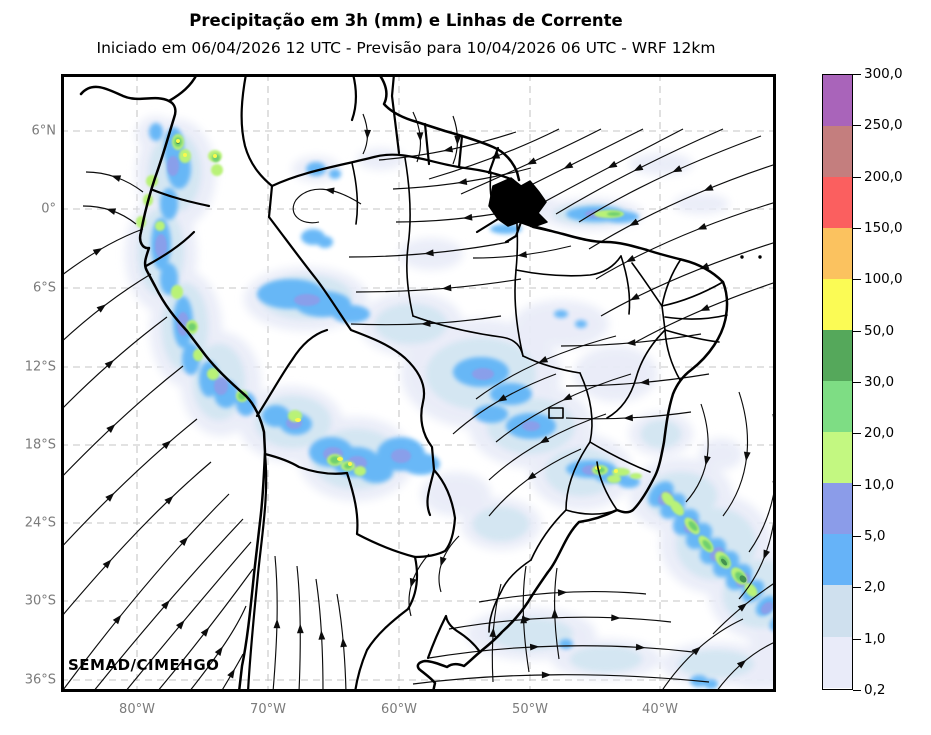 Image resolution: width=931 pixels, height=735 pixels. Describe the element at coordinates (40, 367) in the screenshot. I see `lat-tick-label: 12°S` at that location.